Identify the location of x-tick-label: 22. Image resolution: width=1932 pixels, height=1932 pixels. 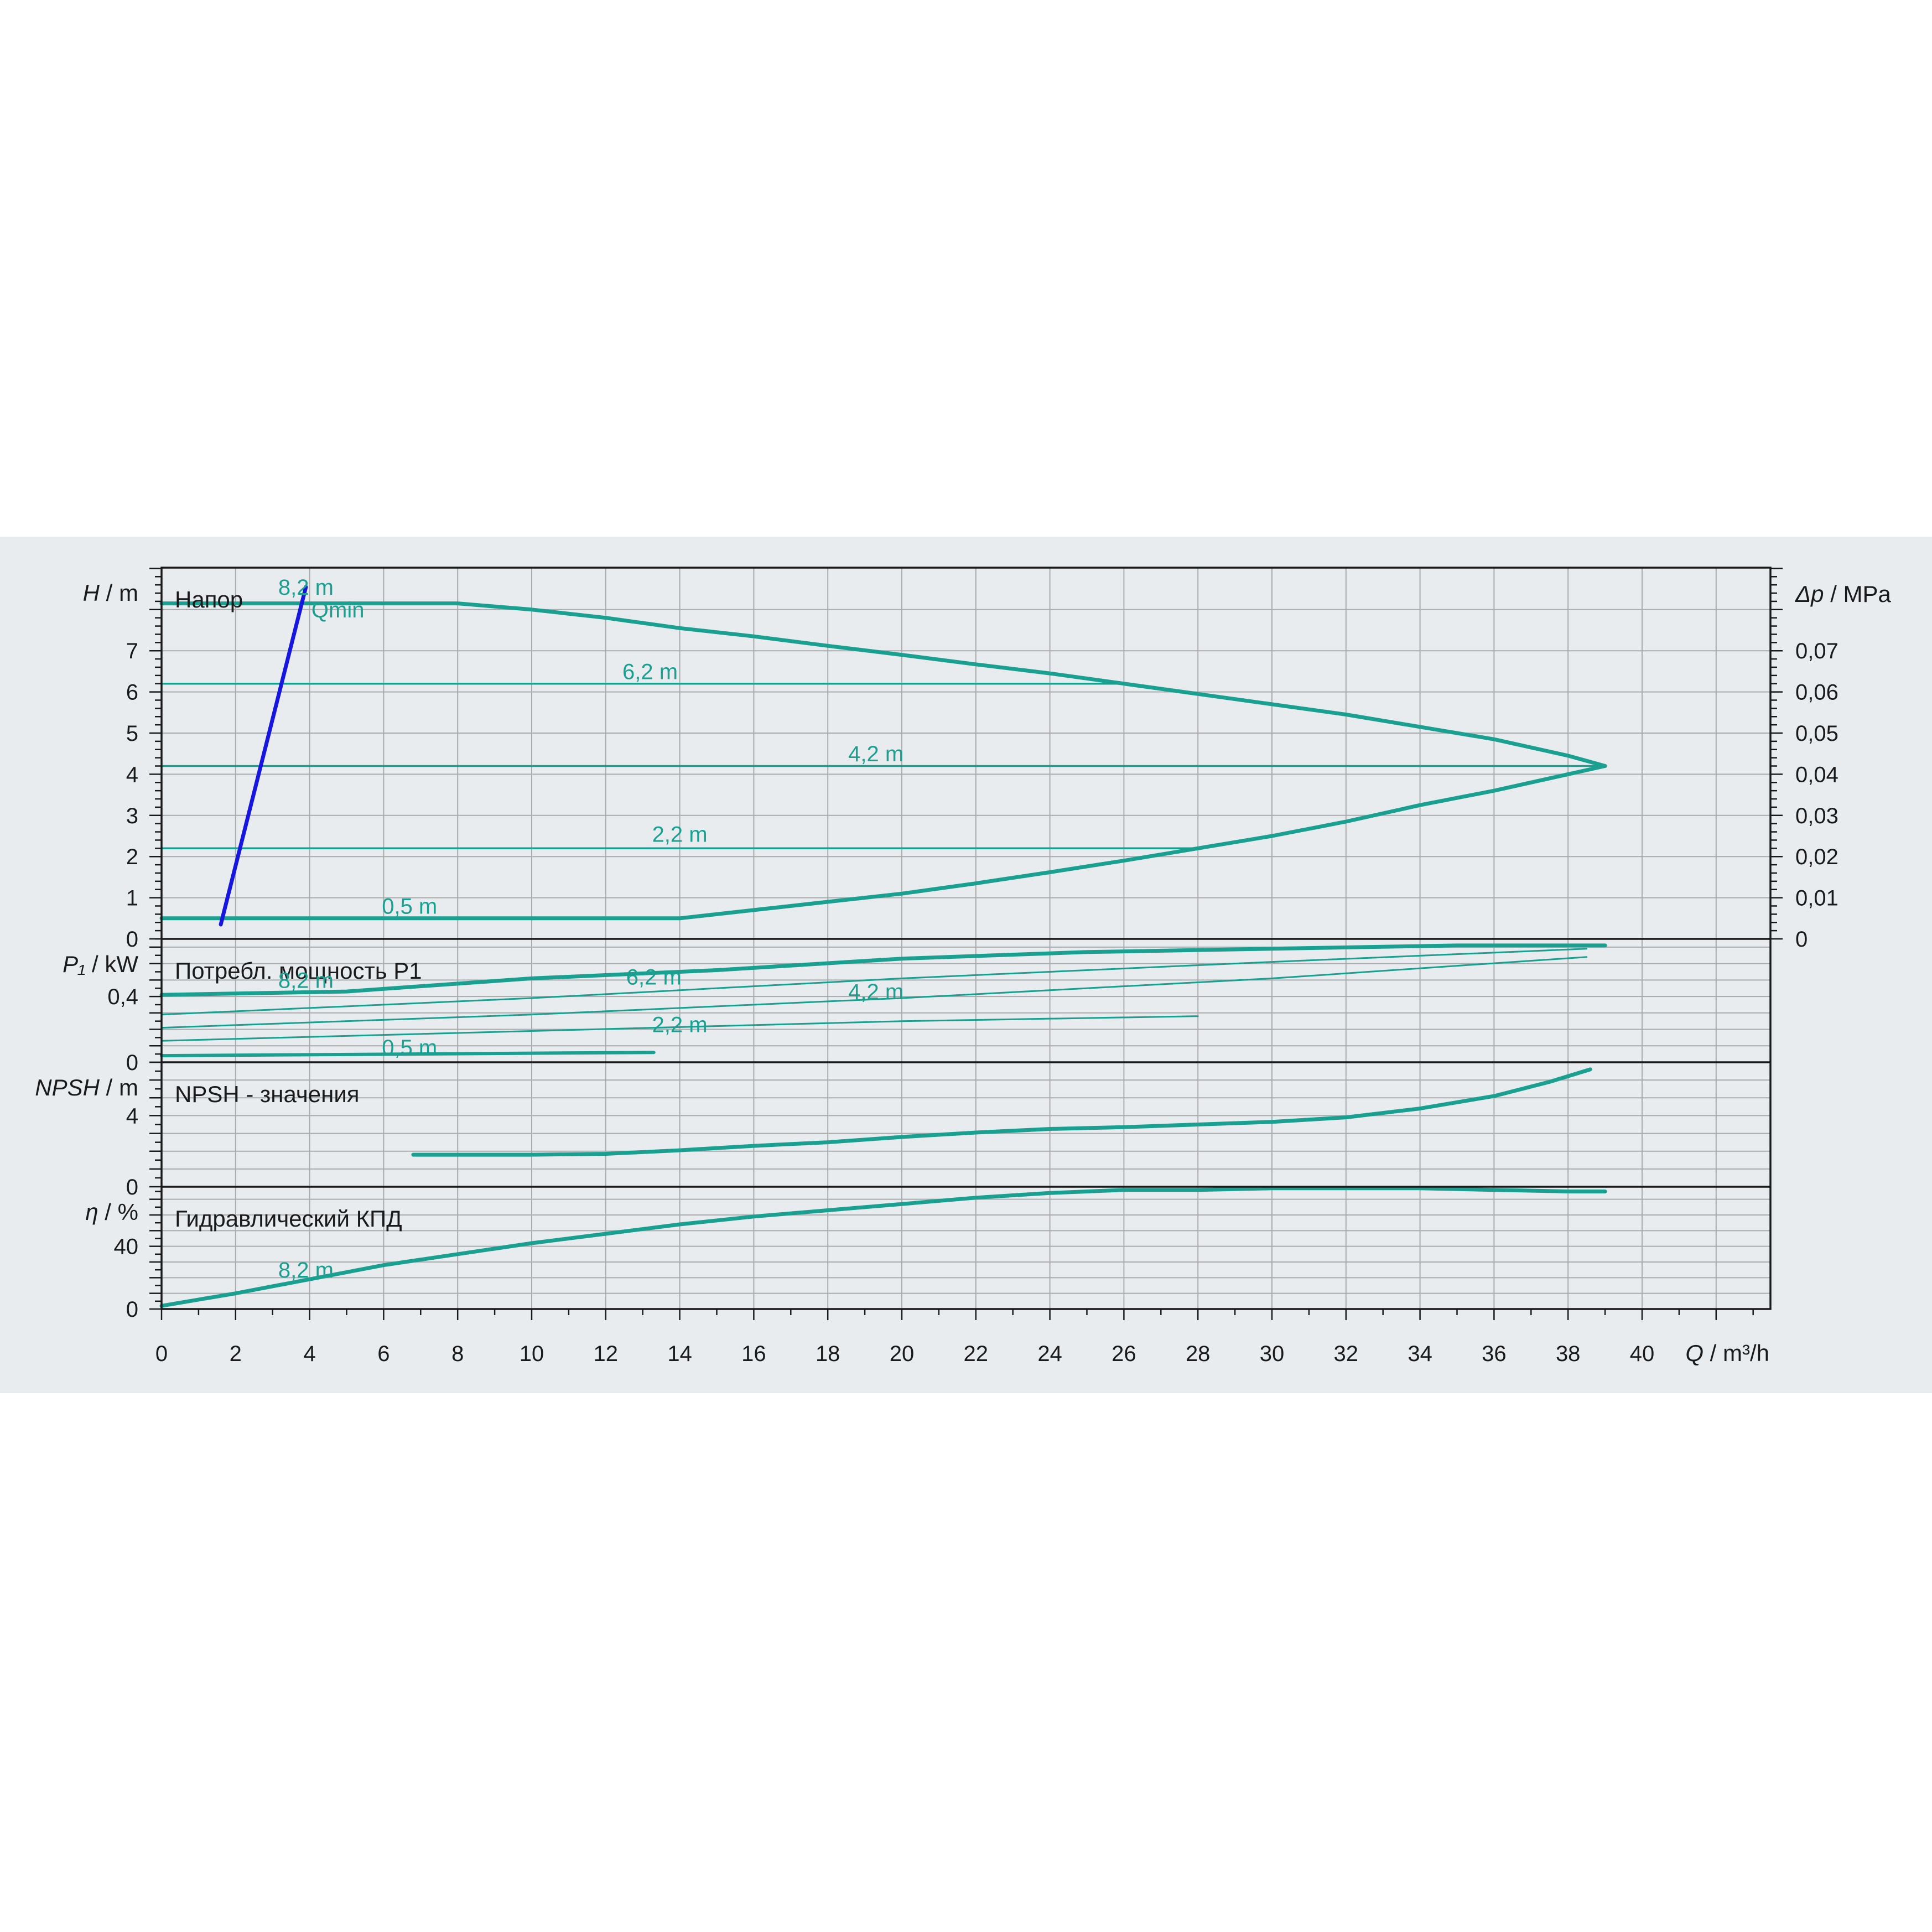
(977, 1354).